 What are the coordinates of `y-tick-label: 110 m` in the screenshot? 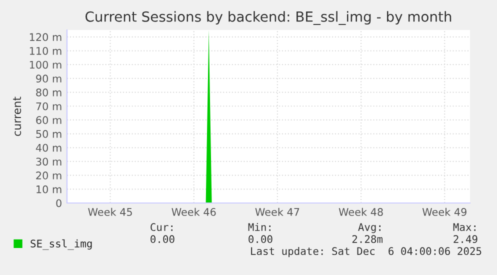 It's located at (46, 50).